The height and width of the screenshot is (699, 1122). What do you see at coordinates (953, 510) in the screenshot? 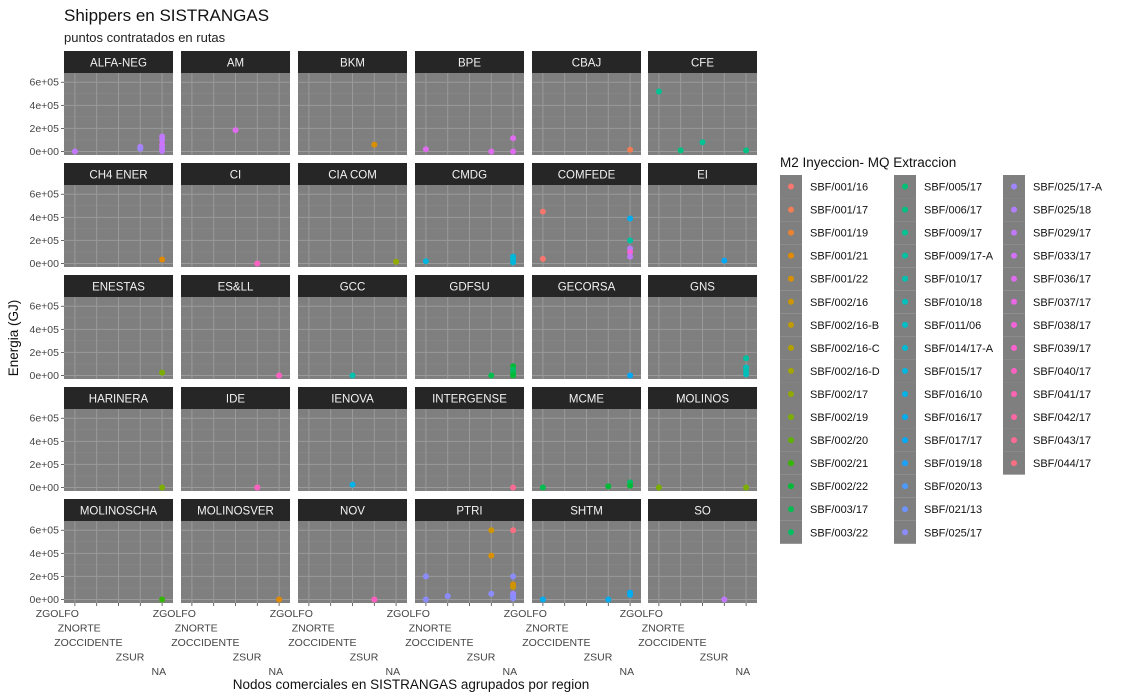
I see `legend-entry-label: SBF/021/13` at bounding box center [953, 510].